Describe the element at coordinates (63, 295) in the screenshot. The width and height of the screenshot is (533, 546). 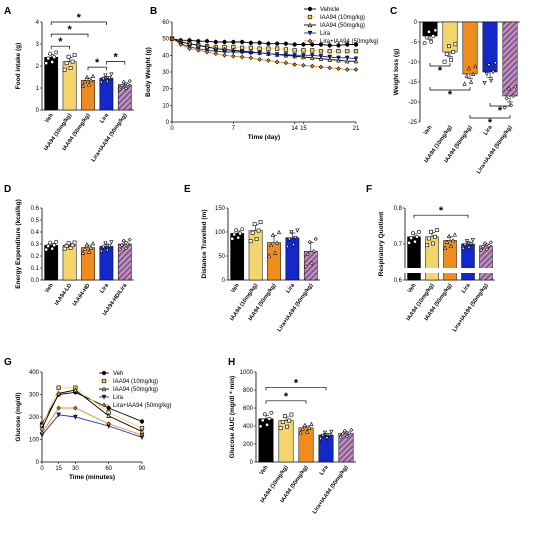
I see `category-label: IAA94-LD` at that location.